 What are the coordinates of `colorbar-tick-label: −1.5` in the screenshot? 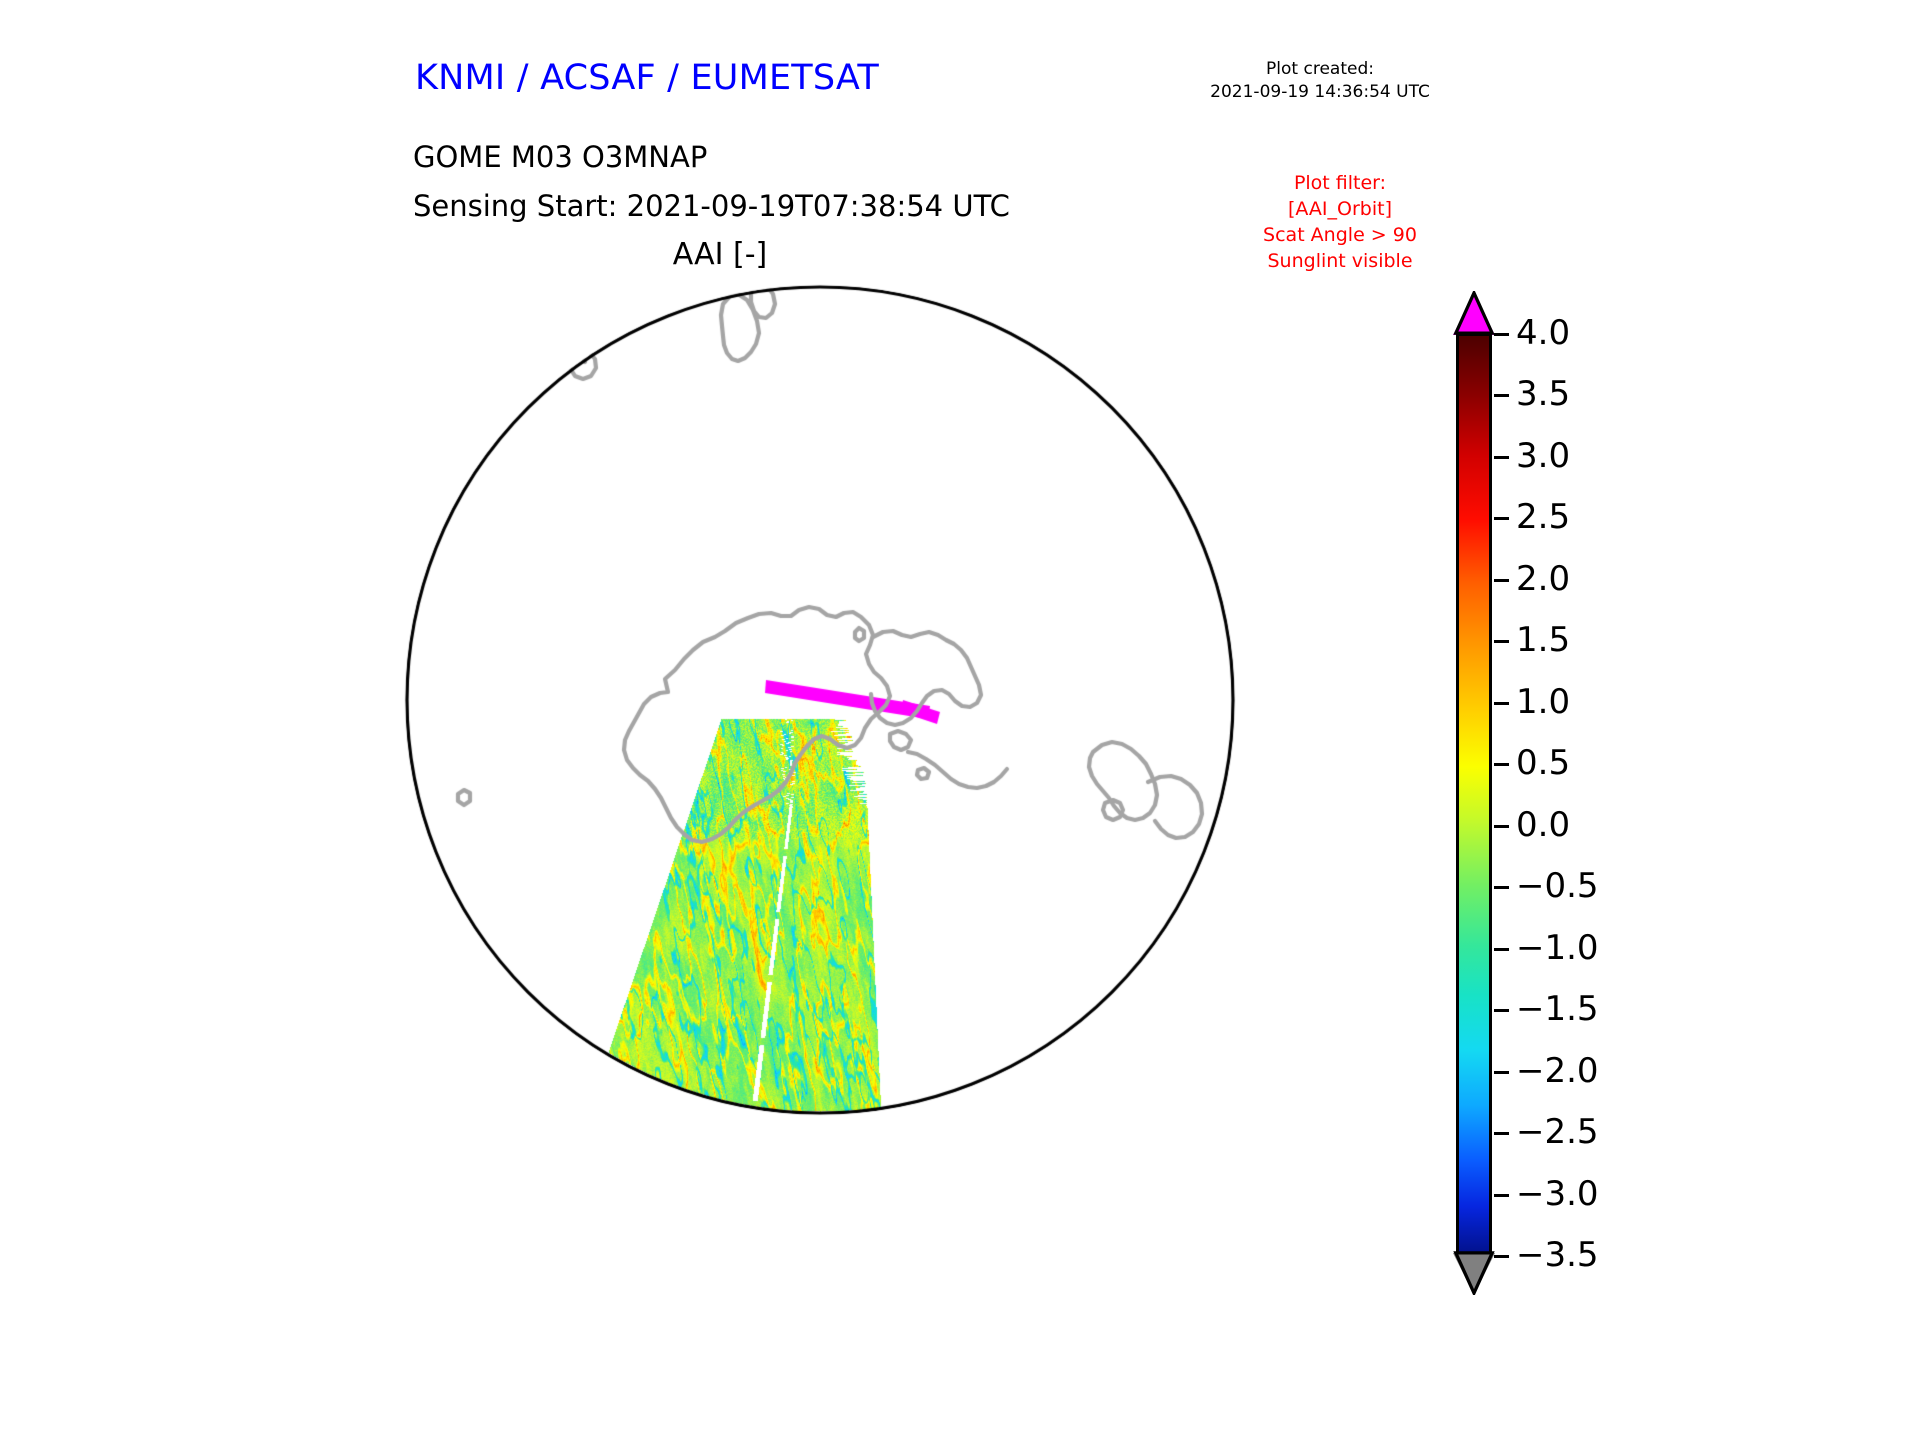 It's located at (1557, 1009).